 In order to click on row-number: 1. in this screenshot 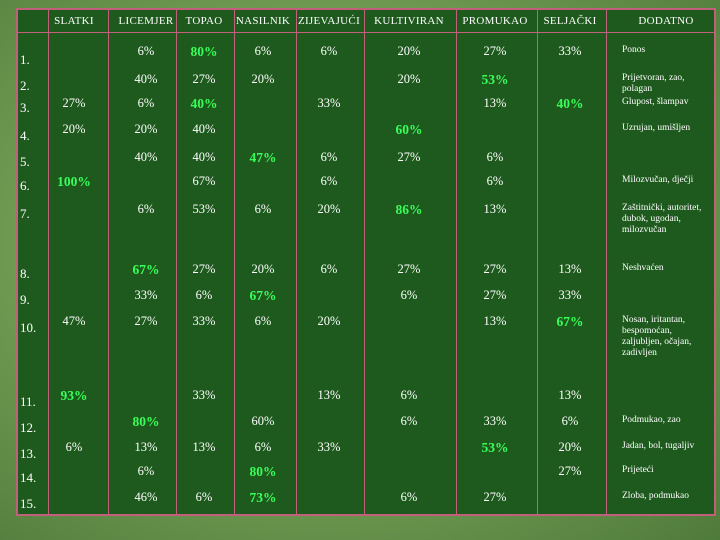, I will do `click(25, 59)`.